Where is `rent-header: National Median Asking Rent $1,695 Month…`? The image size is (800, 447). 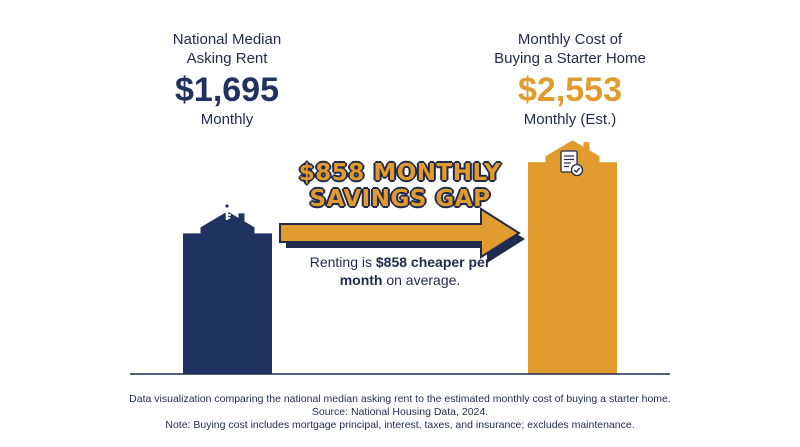
rent-header: National Median Asking Rent $1,695 Month… is located at coordinates (227, 79).